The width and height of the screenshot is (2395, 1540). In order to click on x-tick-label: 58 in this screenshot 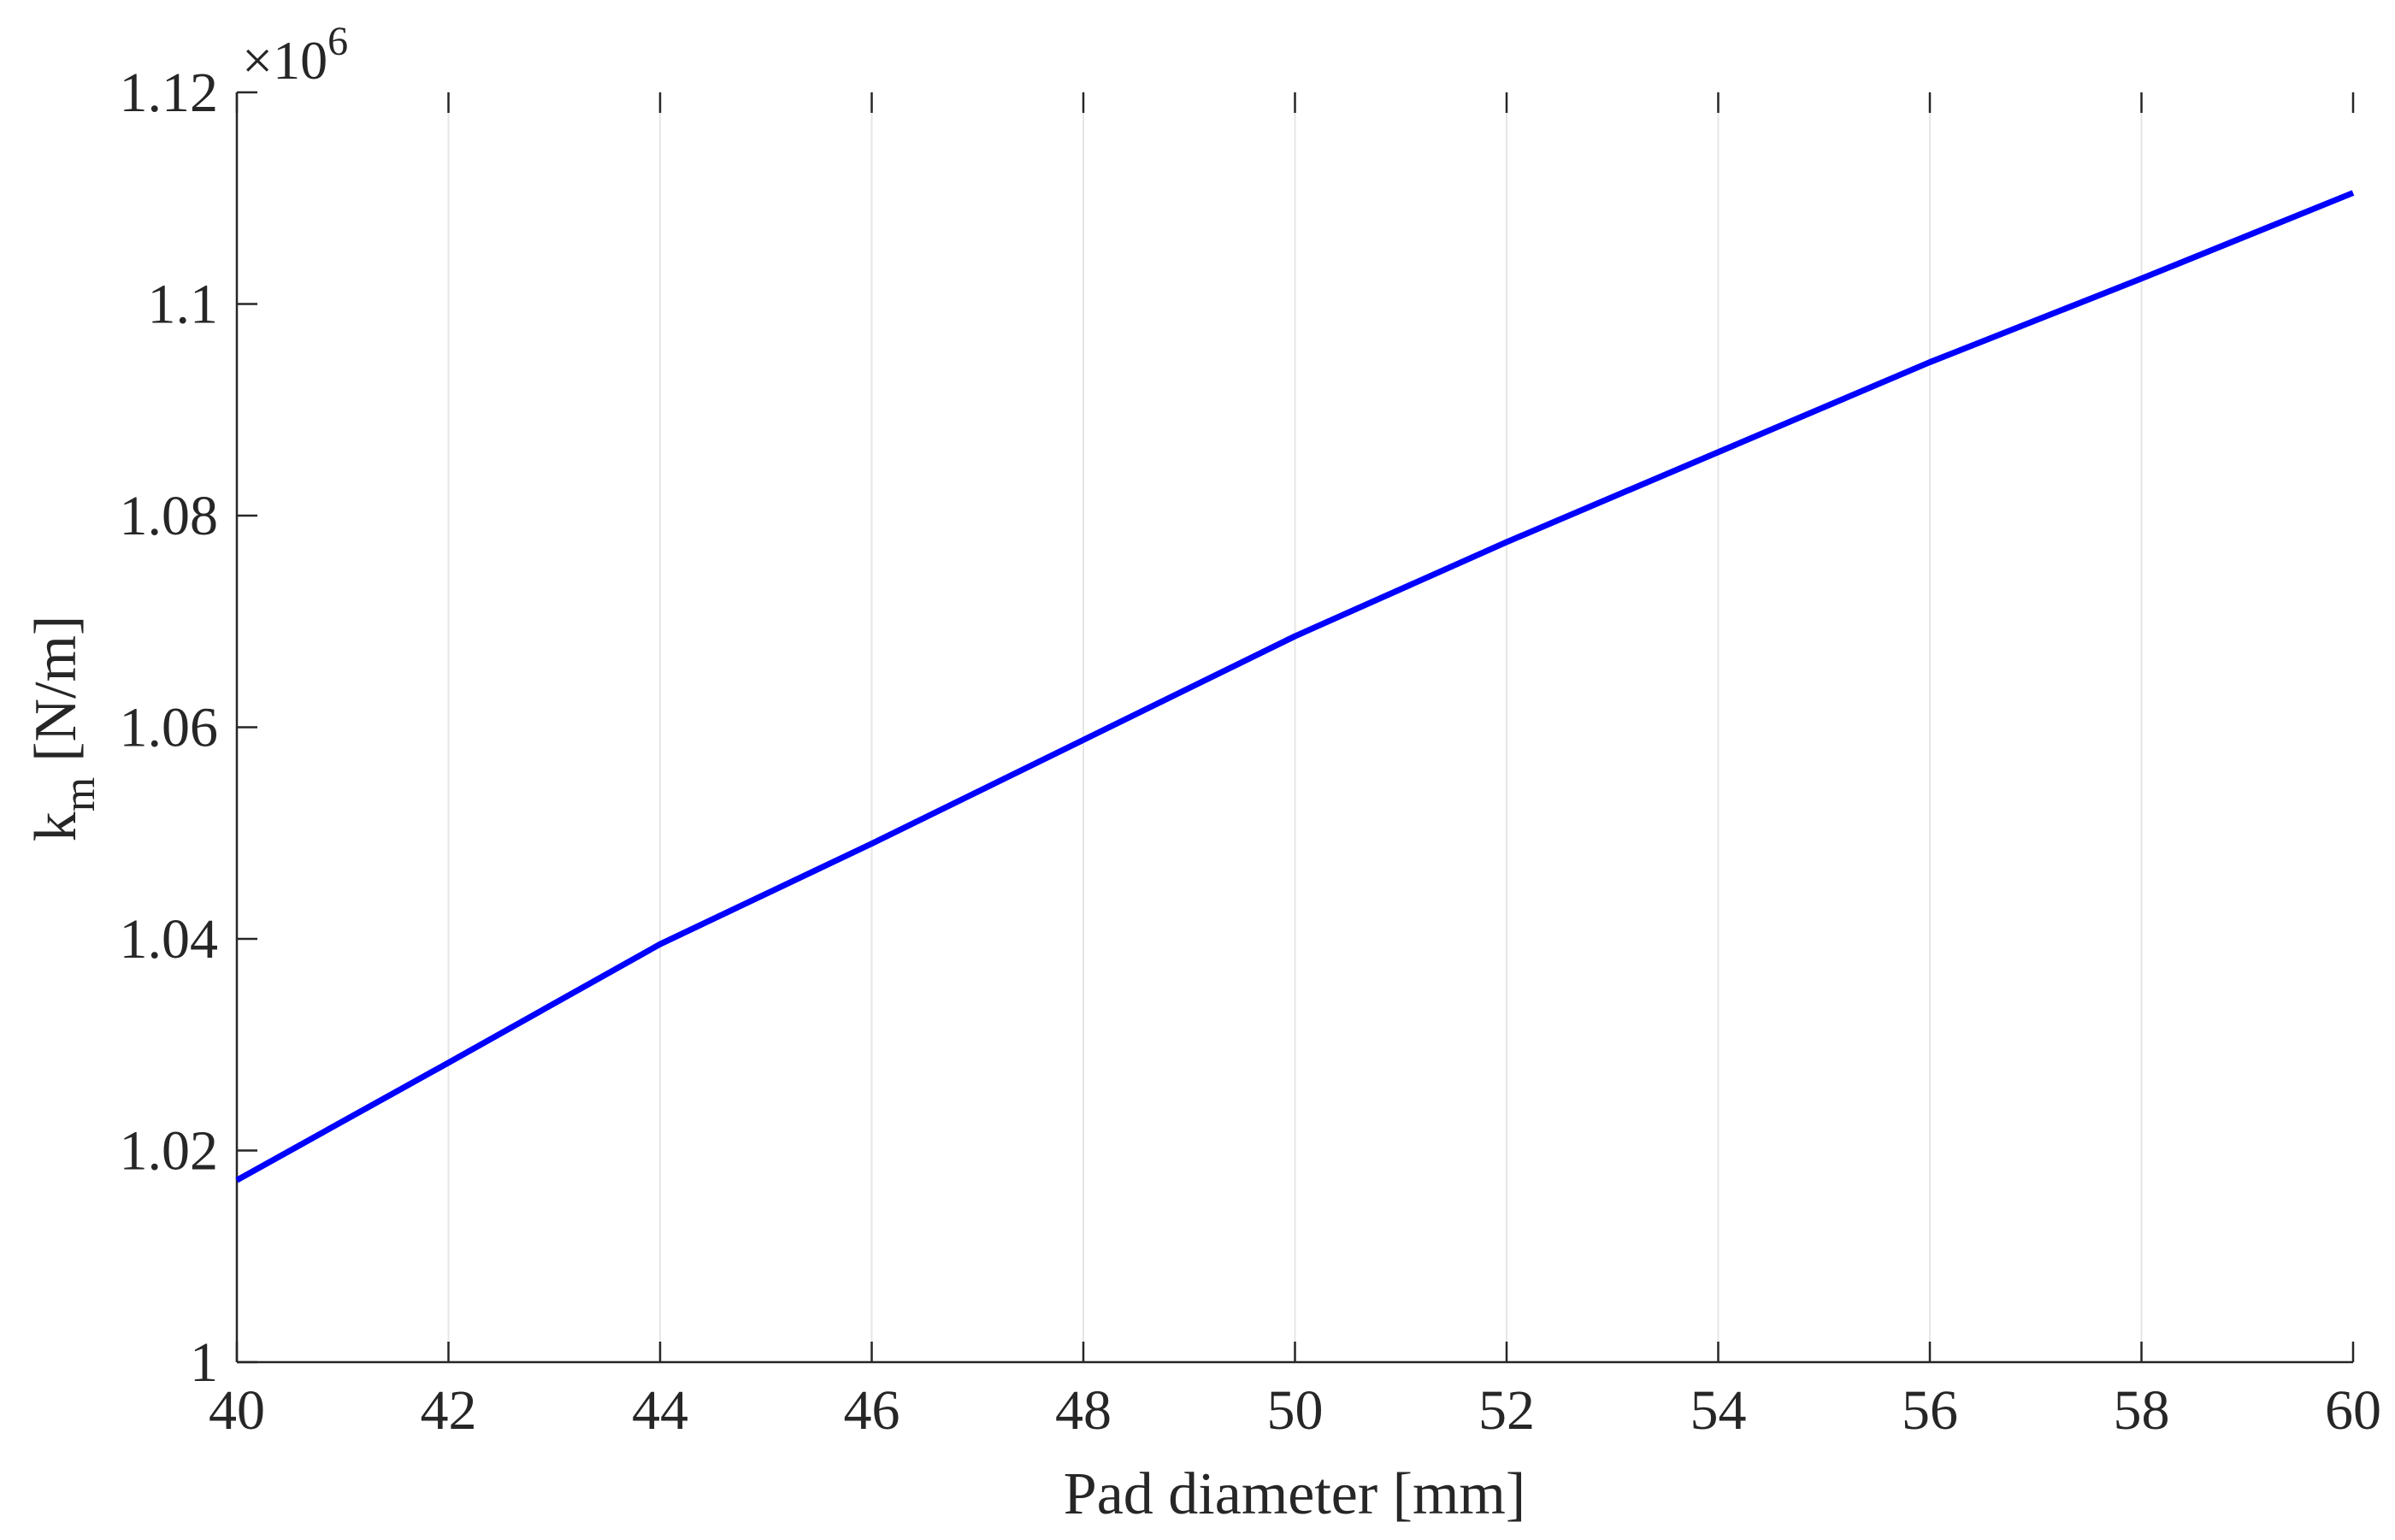, I will do `click(2142, 1410)`.